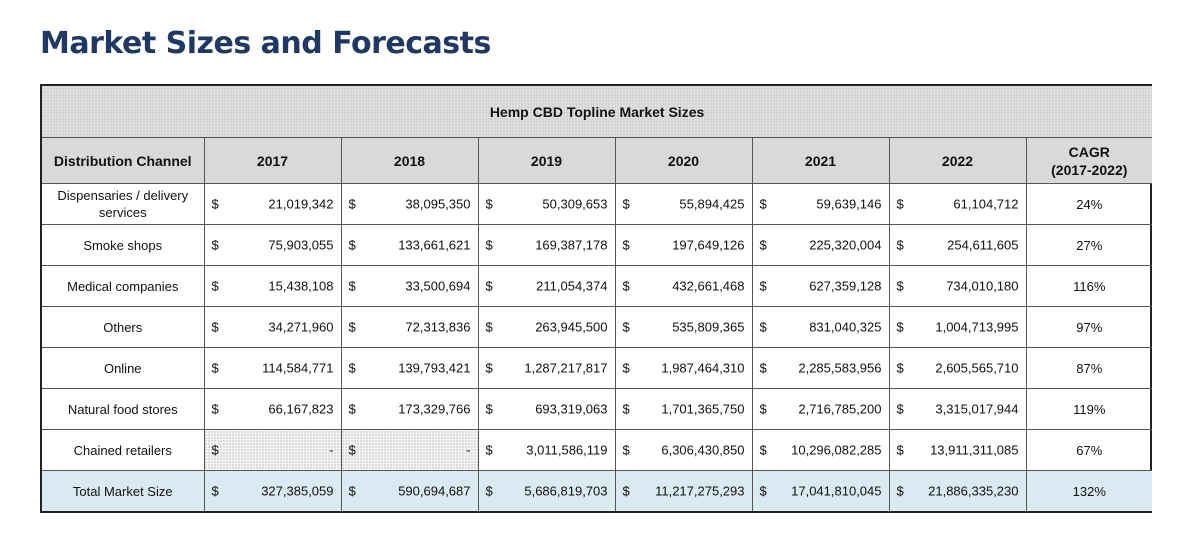  Describe the element at coordinates (122, 212) in the screenshot. I see `channel-name-continued: services` at that location.